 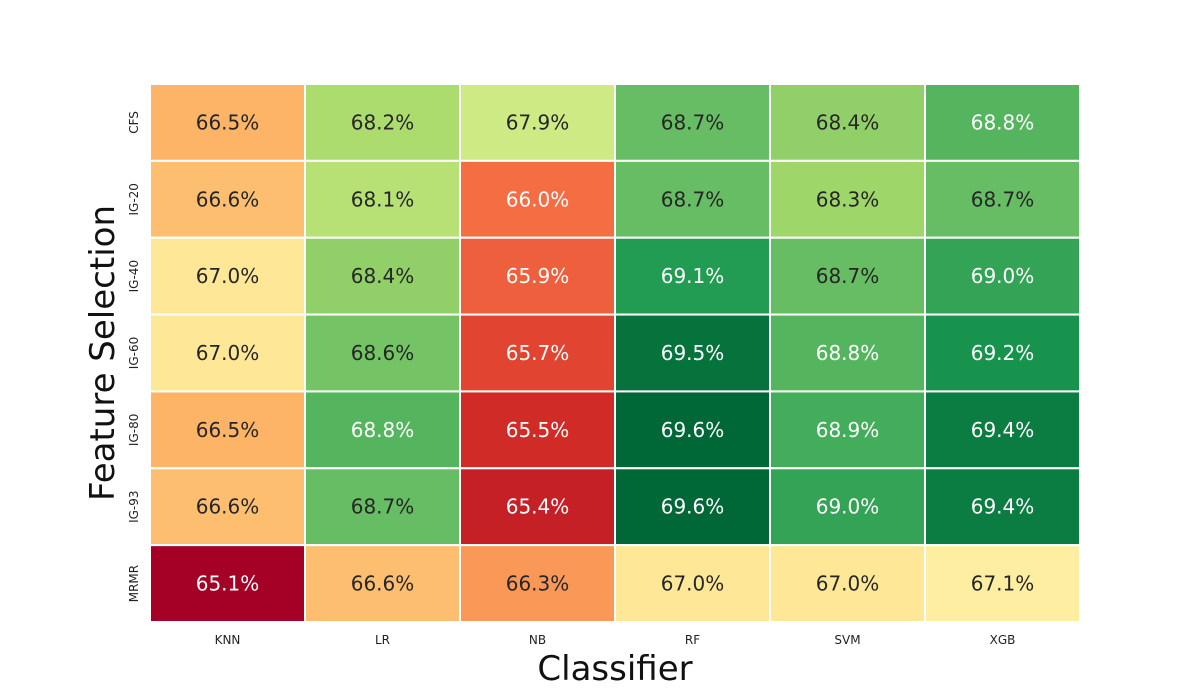 I want to click on cell-value-label: 68.2%, so click(x=383, y=122).